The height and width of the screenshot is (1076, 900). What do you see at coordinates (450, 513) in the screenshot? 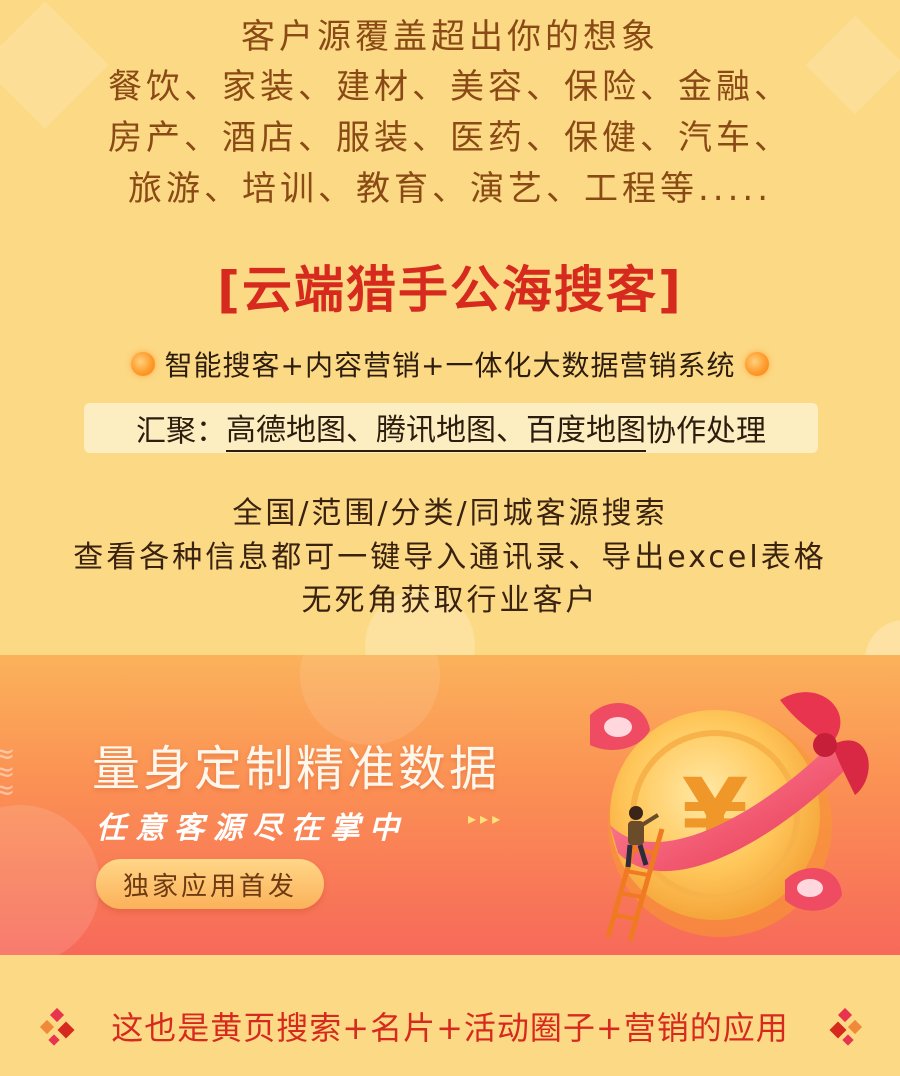
I see `description-line: 全国/范围/分类/同城客源搜索` at bounding box center [450, 513].